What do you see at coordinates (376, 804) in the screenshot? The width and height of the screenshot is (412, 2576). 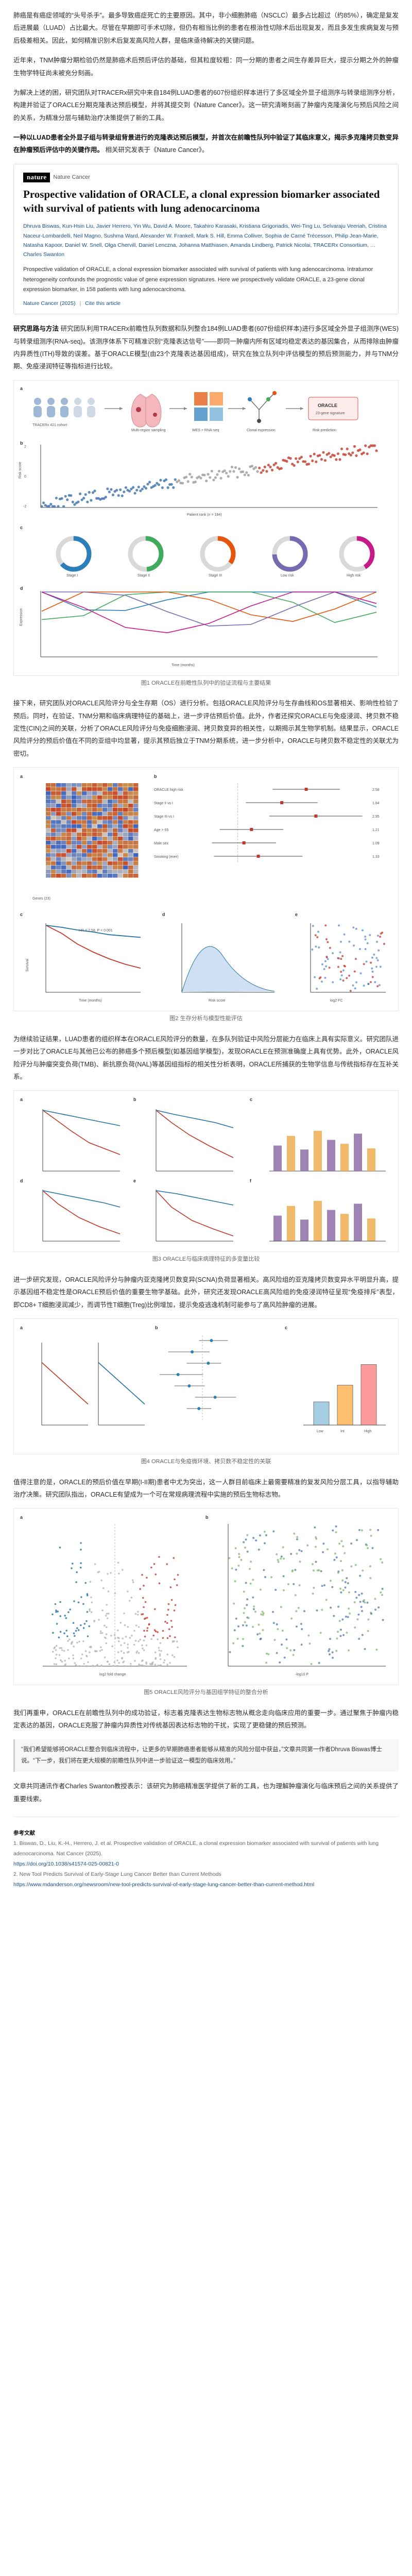 I see `svg-text: 1.84` at bounding box center [376, 804].